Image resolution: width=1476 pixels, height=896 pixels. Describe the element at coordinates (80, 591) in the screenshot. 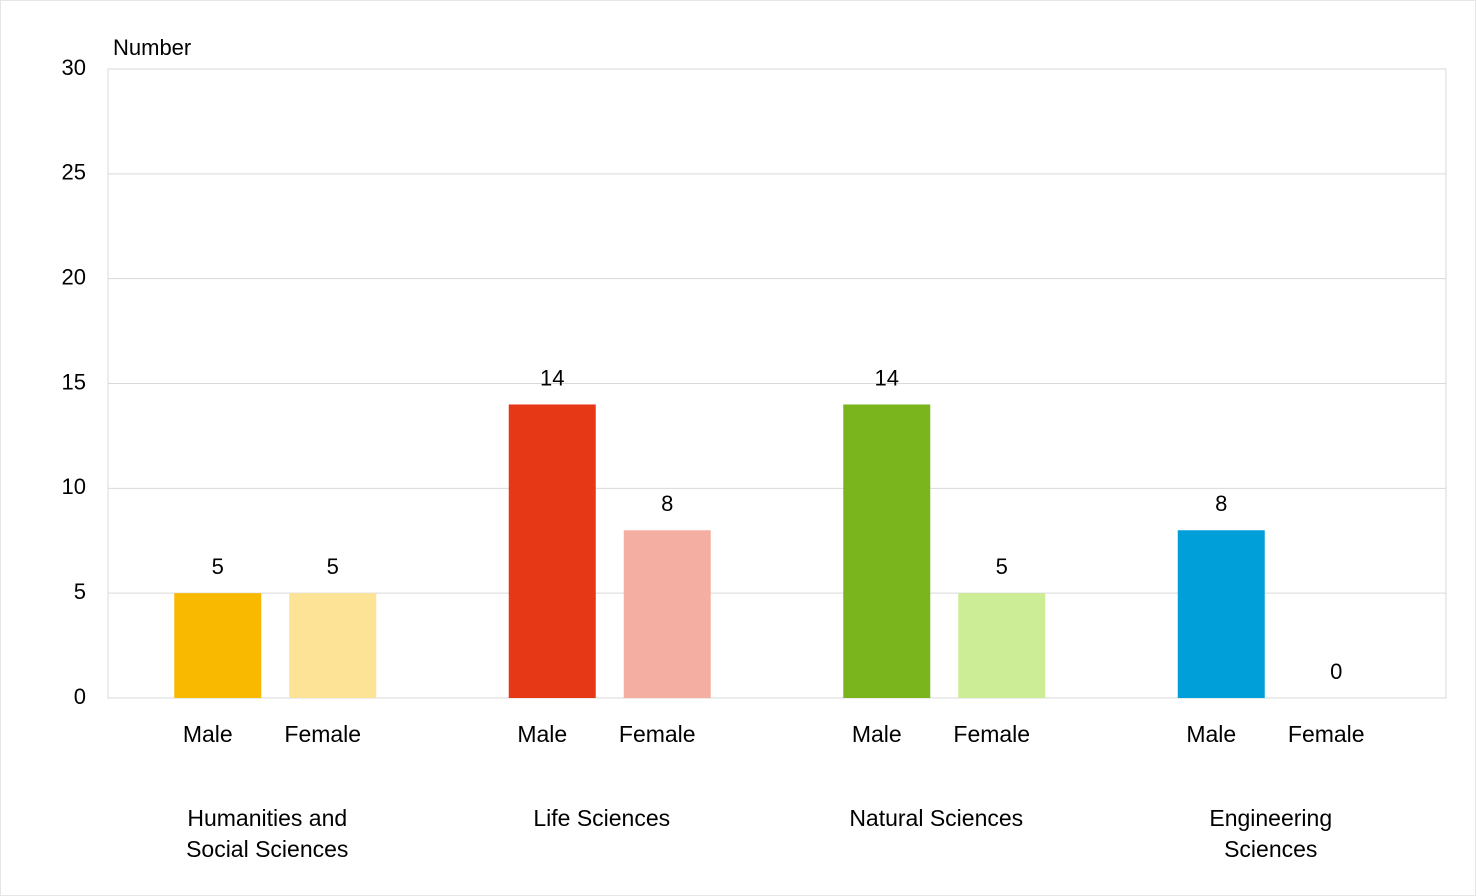

I see `y-tick-label: 5` at that location.